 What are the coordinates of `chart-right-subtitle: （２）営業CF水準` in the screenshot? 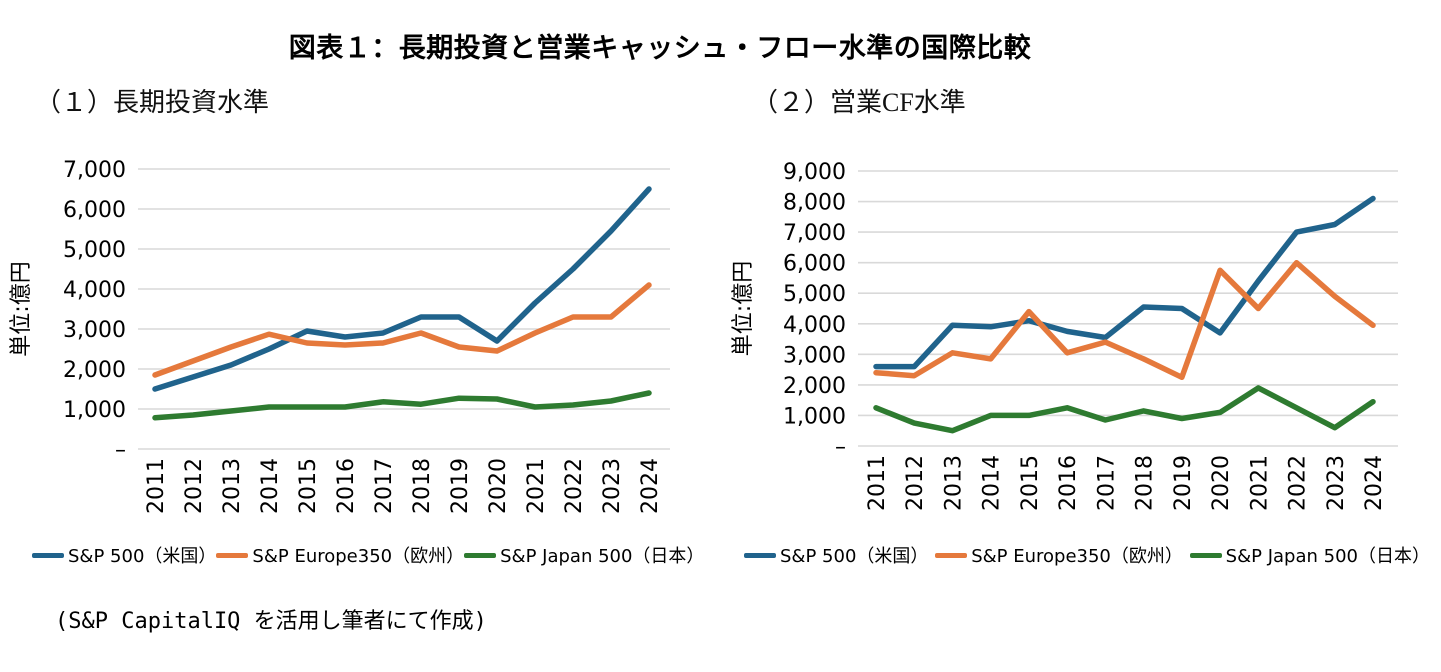 It's located at (859, 102).